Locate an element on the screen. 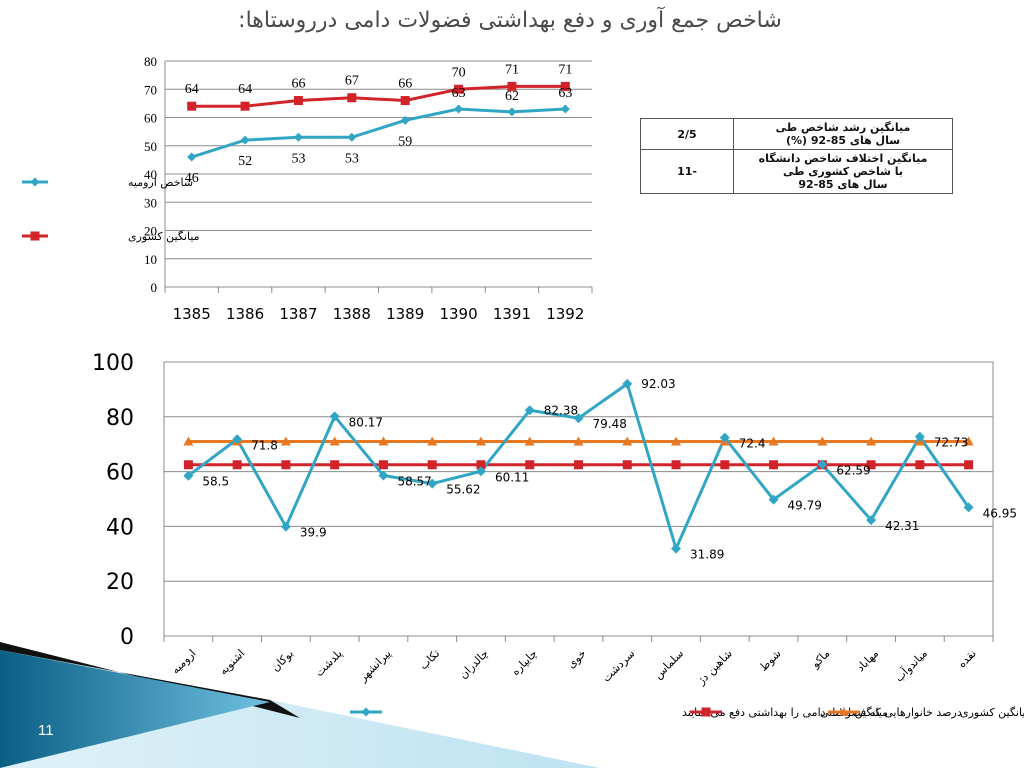 The image size is (1024, 768). y-tick-label: 20 is located at coordinates (150, 231).